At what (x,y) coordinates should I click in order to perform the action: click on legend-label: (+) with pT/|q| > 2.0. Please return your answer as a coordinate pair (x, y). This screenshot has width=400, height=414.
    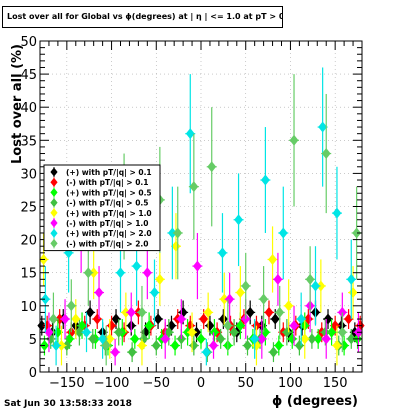
    Looking at the image, I should click on (109, 234).